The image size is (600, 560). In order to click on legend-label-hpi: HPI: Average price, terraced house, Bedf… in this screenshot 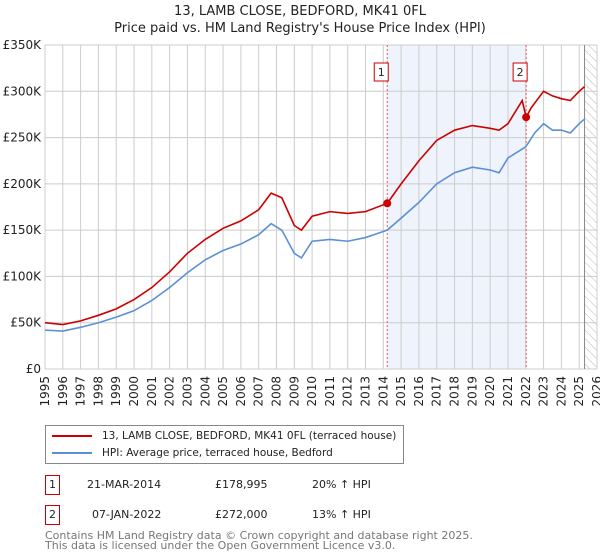, I will do `click(217, 453)`.